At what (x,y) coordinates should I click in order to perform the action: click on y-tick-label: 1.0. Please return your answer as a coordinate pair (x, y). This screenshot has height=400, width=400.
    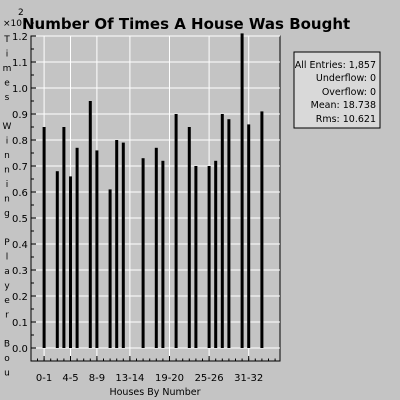
    Looking at the image, I should click on (20, 89).